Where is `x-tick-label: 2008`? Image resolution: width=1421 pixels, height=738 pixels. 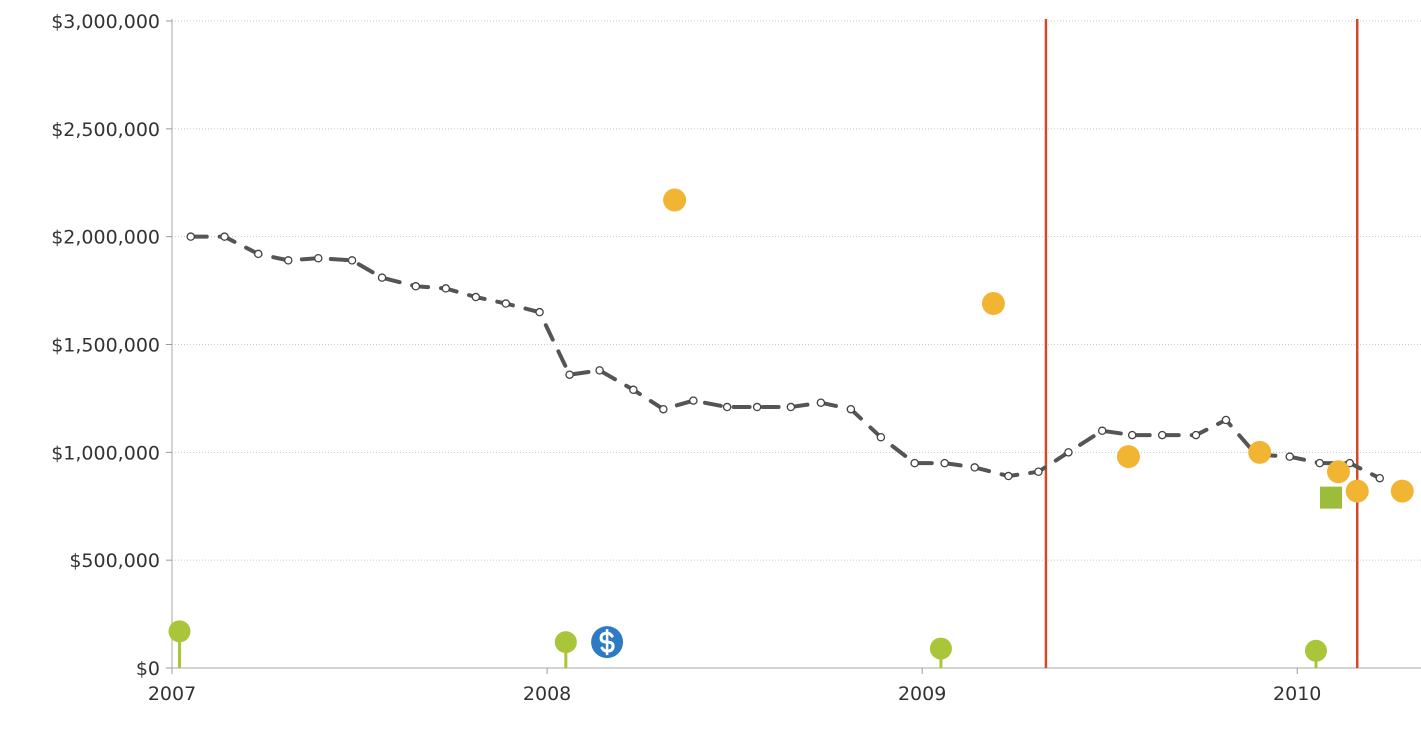
x-tick-label: 2008 is located at coordinates (547, 694).